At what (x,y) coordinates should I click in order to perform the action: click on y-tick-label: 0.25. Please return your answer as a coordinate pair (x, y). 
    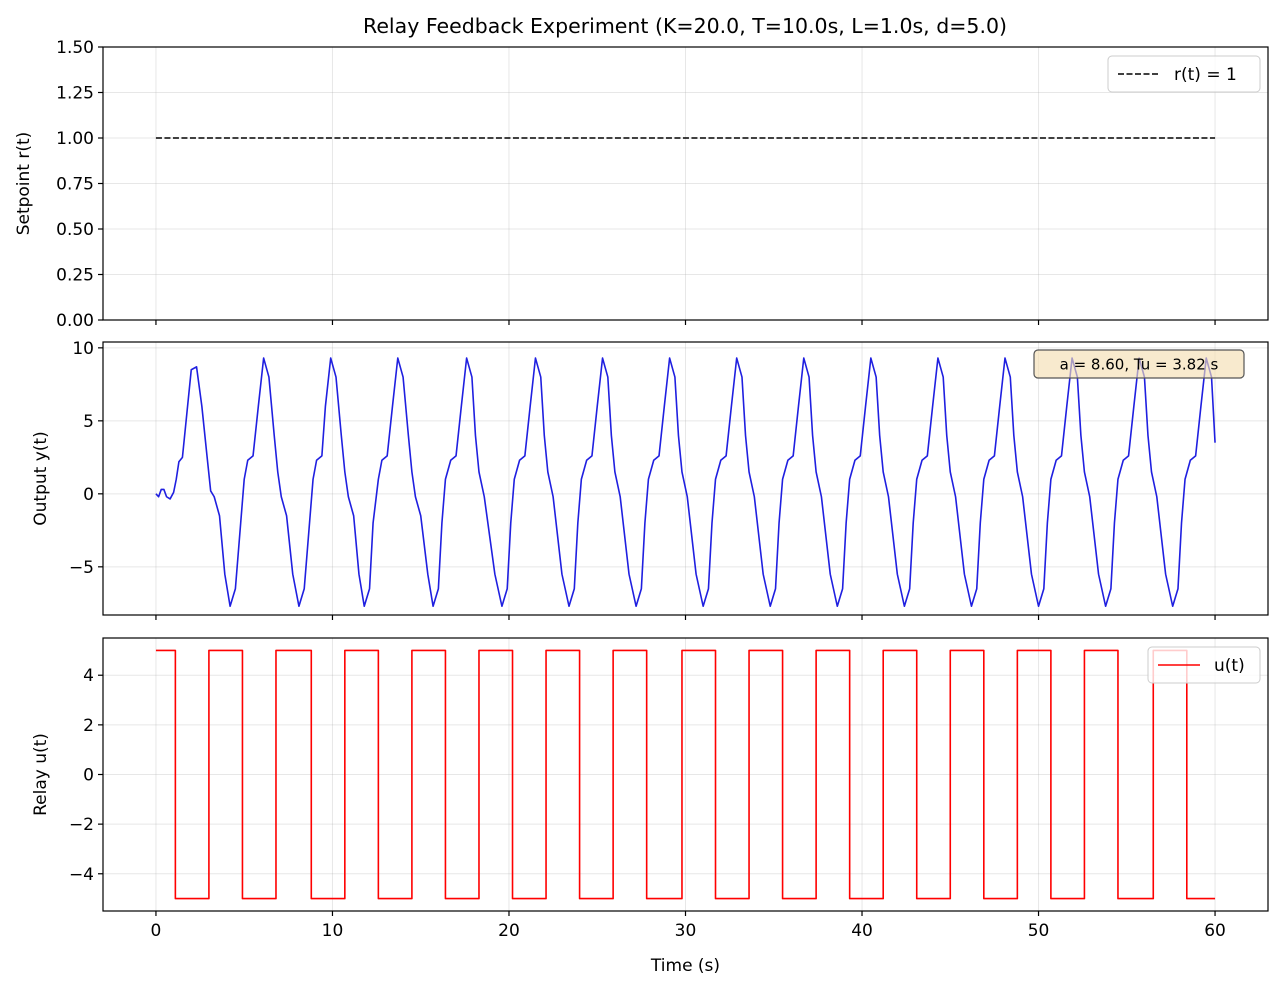
    Looking at the image, I should click on (75, 276).